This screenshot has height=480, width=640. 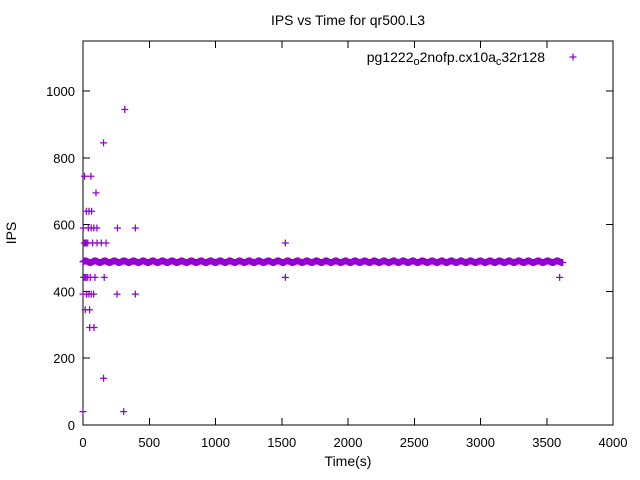 I want to click on legend-label-part: 32r128, so click(x=523, y=57).